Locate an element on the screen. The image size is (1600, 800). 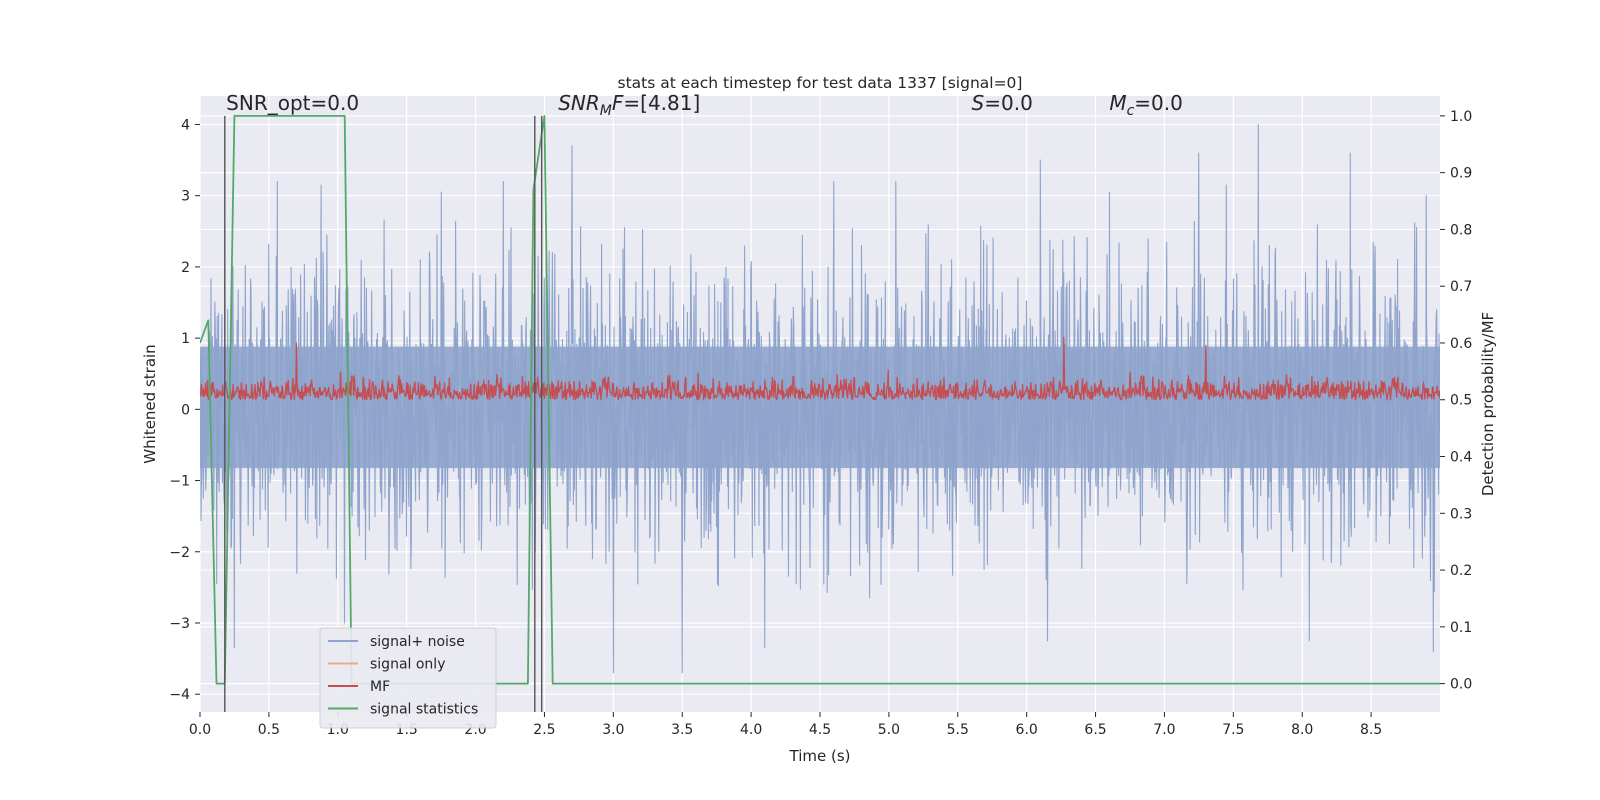
x-tick-label: 7.0 is located at coordinates (1164, 730).